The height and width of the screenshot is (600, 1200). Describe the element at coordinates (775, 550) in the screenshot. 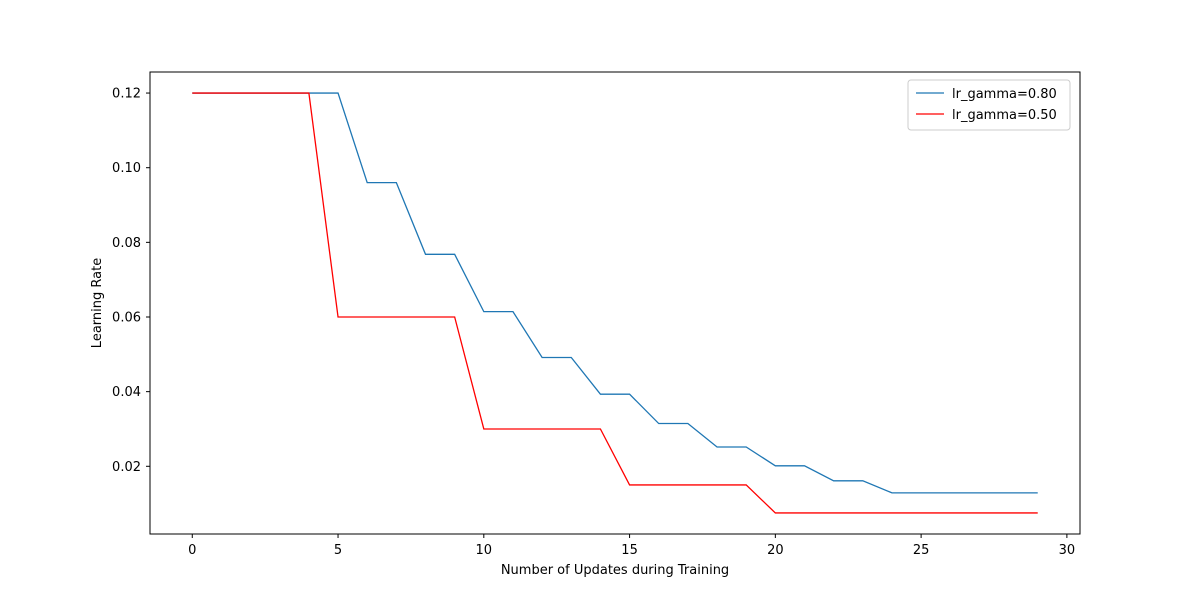

I see `x-tick-label: 20` at that location.